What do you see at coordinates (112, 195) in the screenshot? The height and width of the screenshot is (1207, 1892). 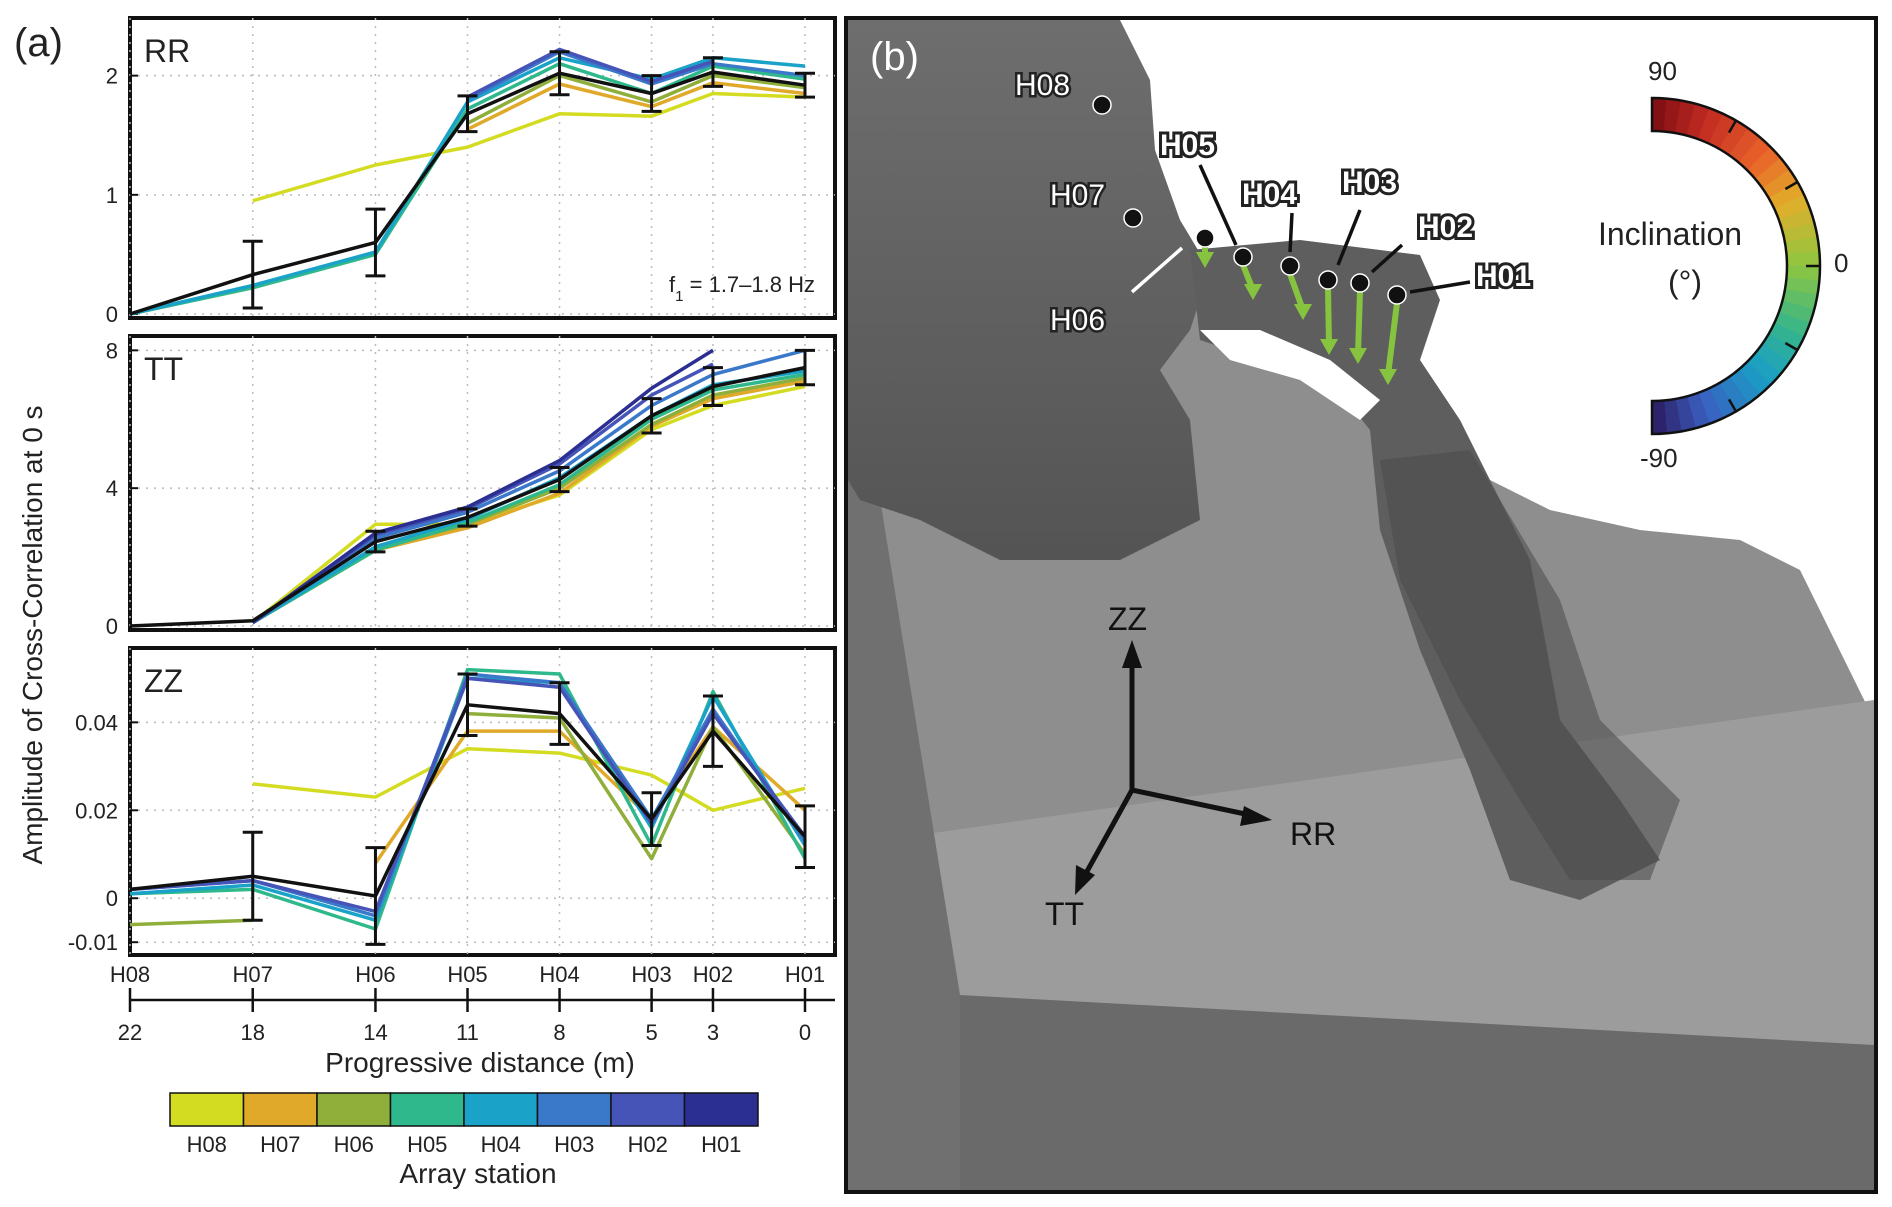 I see `y-tick-label: 1` at bounding box center [112, 195].